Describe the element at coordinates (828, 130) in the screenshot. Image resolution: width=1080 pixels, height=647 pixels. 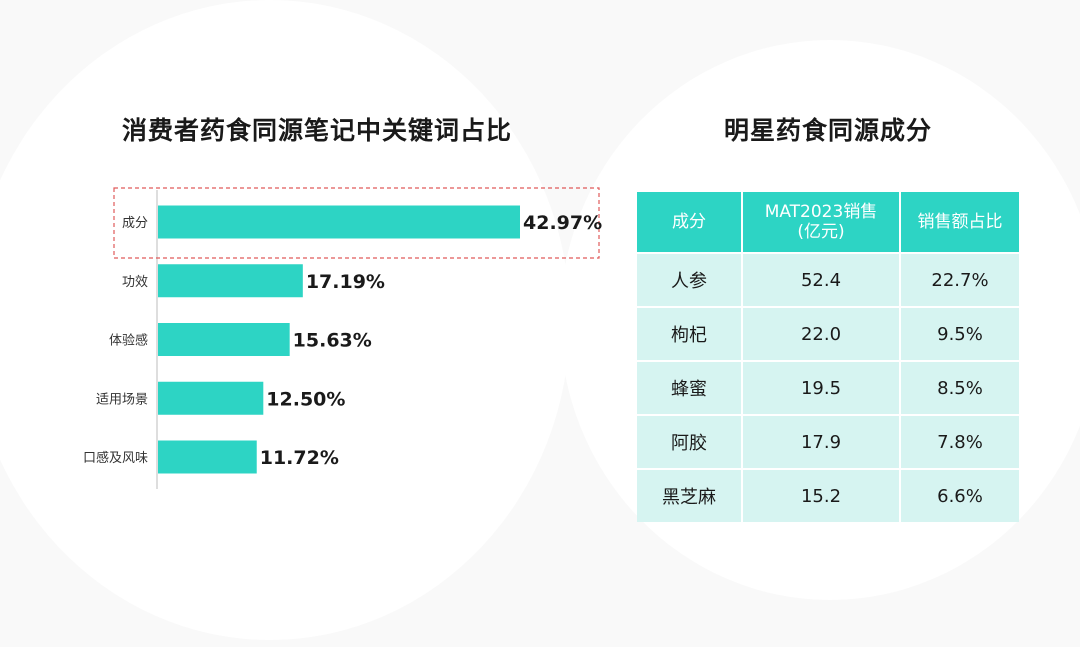
I see `table-title: 明星药食同源成分` at that location.